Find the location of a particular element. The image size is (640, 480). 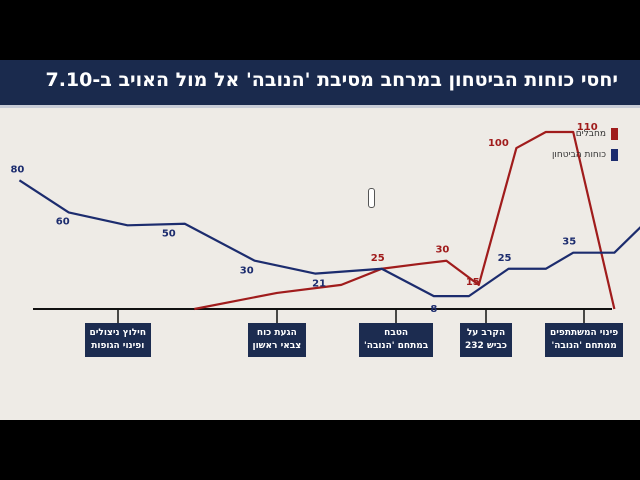

category-label: הטבח במתחם 'הנובה' is located at coordinates (396, 340).